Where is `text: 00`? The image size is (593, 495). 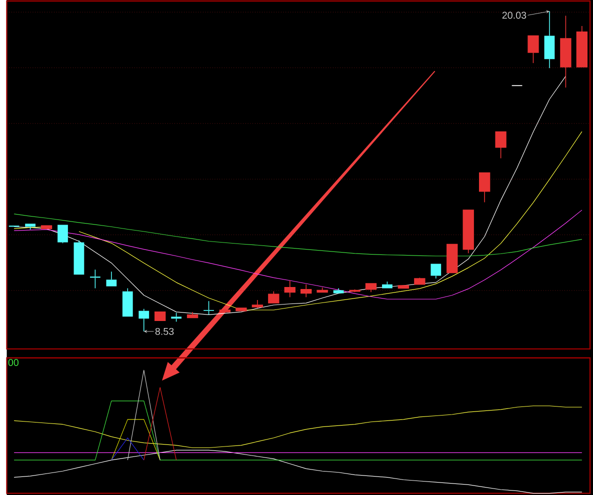 text: 00 is located at coordinates (13, 362).